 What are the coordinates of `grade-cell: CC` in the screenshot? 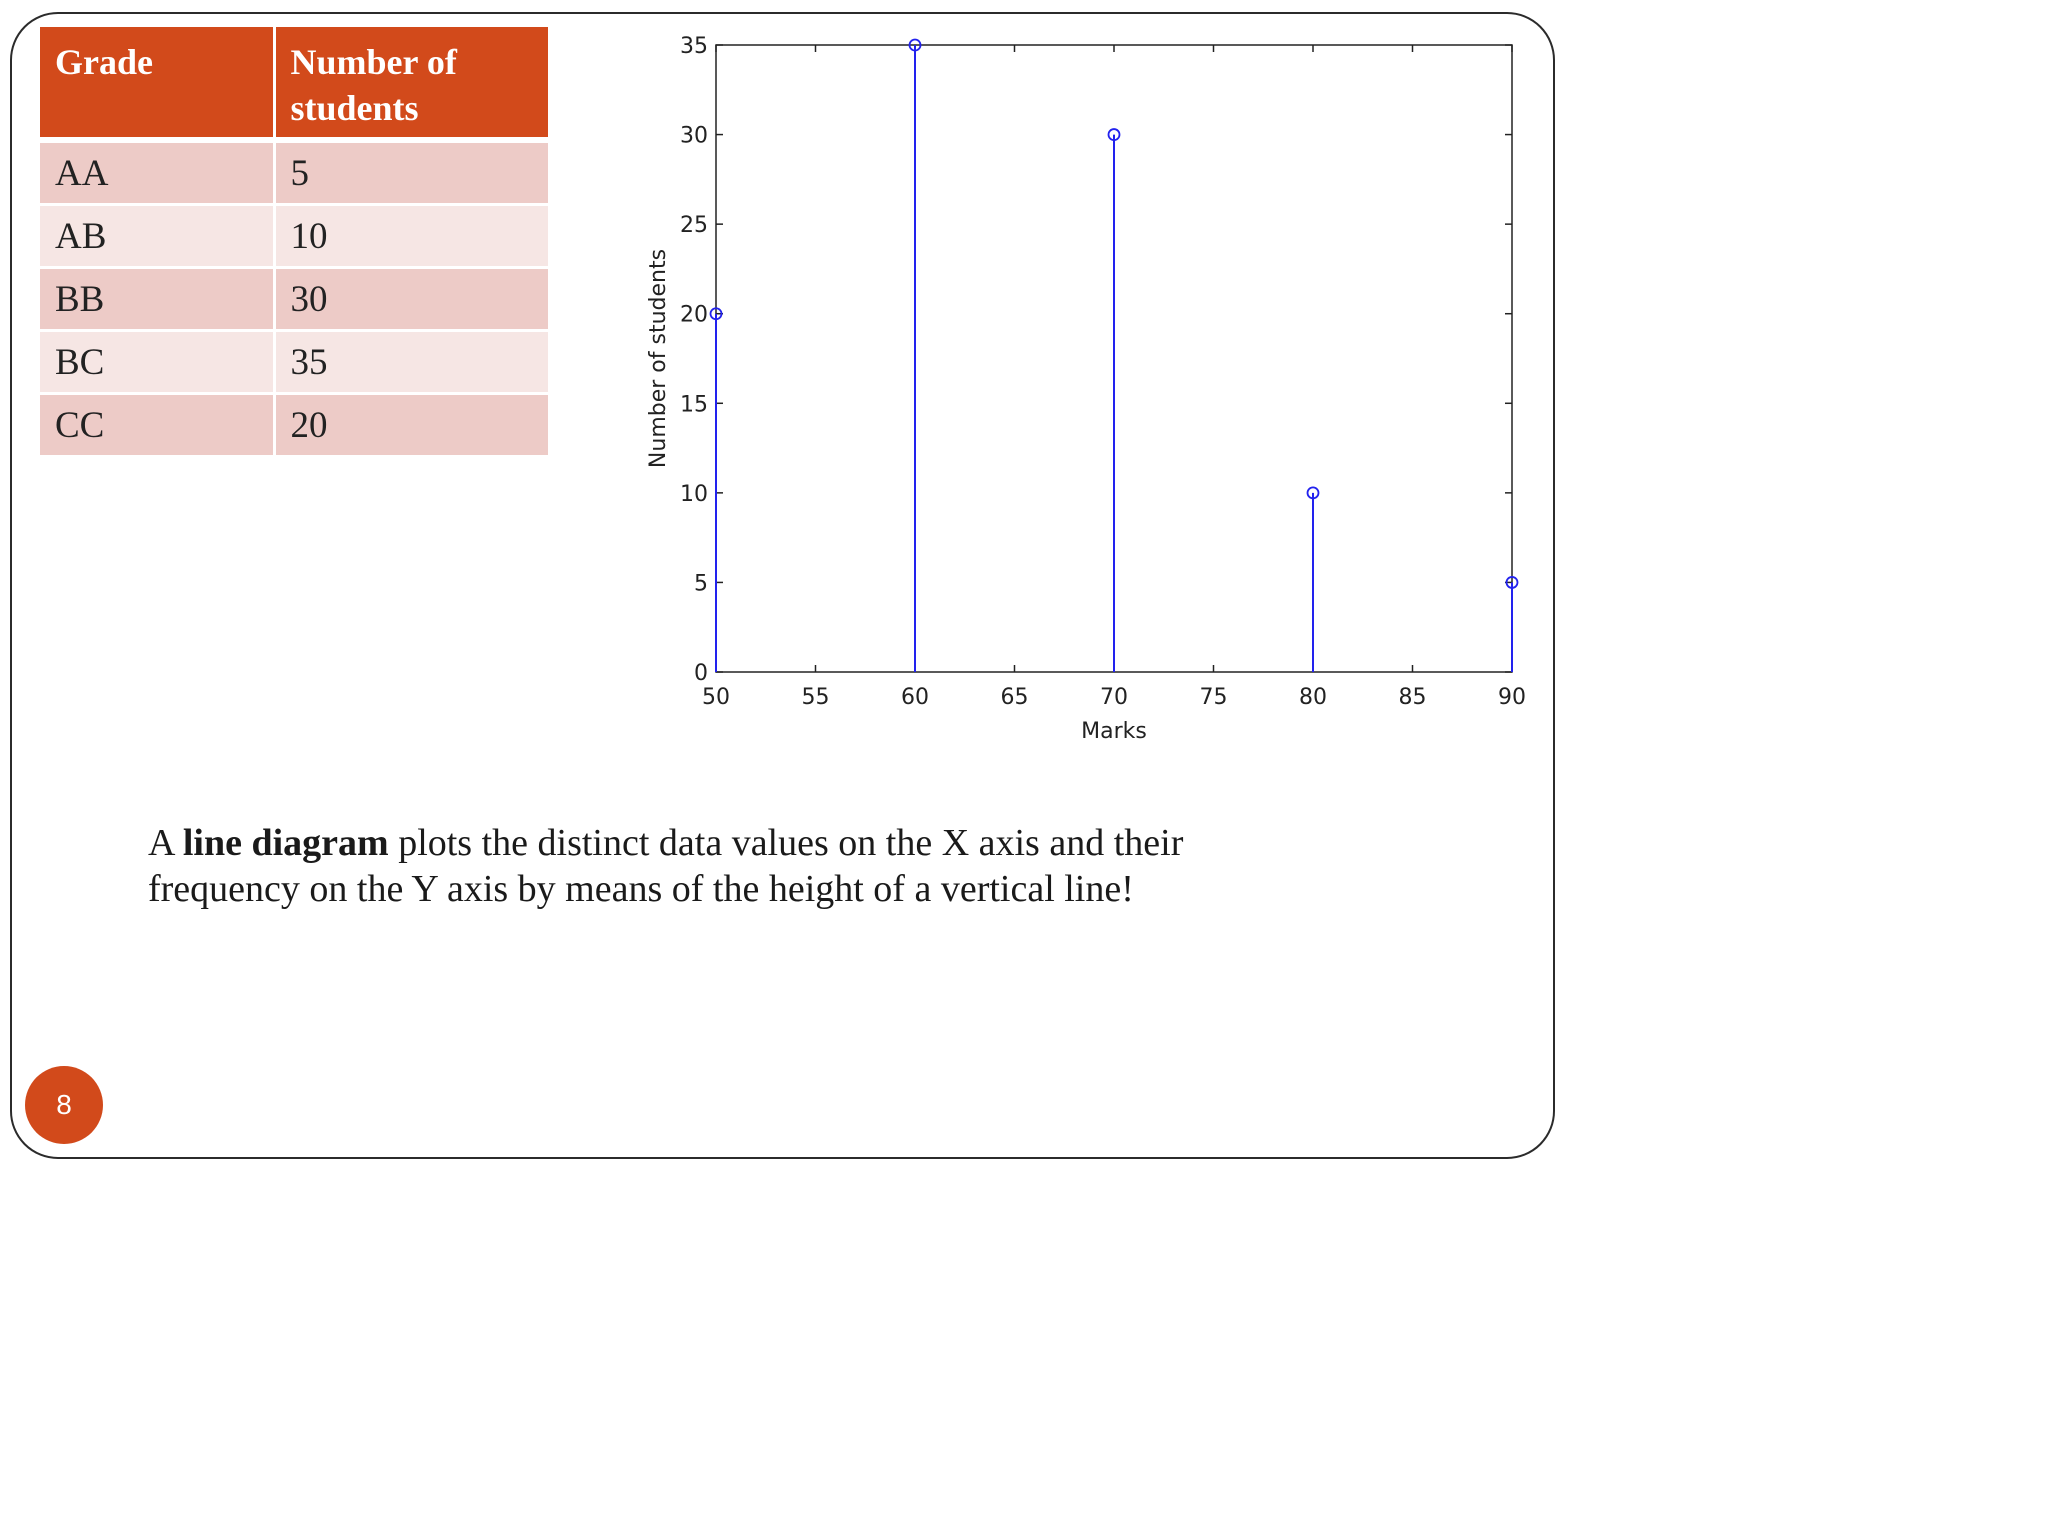 It's located at (158, 425).